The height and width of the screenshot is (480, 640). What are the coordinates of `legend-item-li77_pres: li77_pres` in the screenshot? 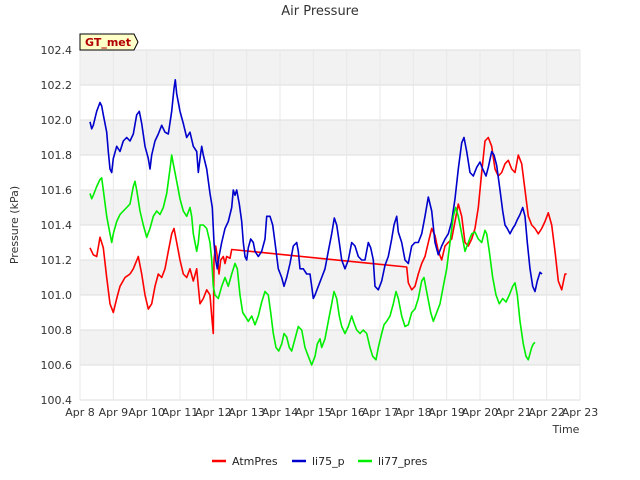 It's located at (393, 461).